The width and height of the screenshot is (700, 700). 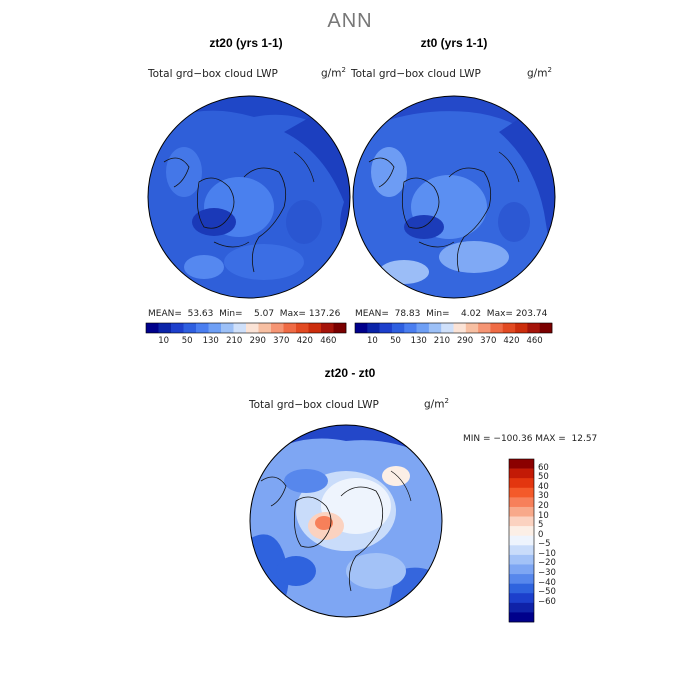 I want to click on colorbar-tick-label: −5, so click(x=544, y=544).